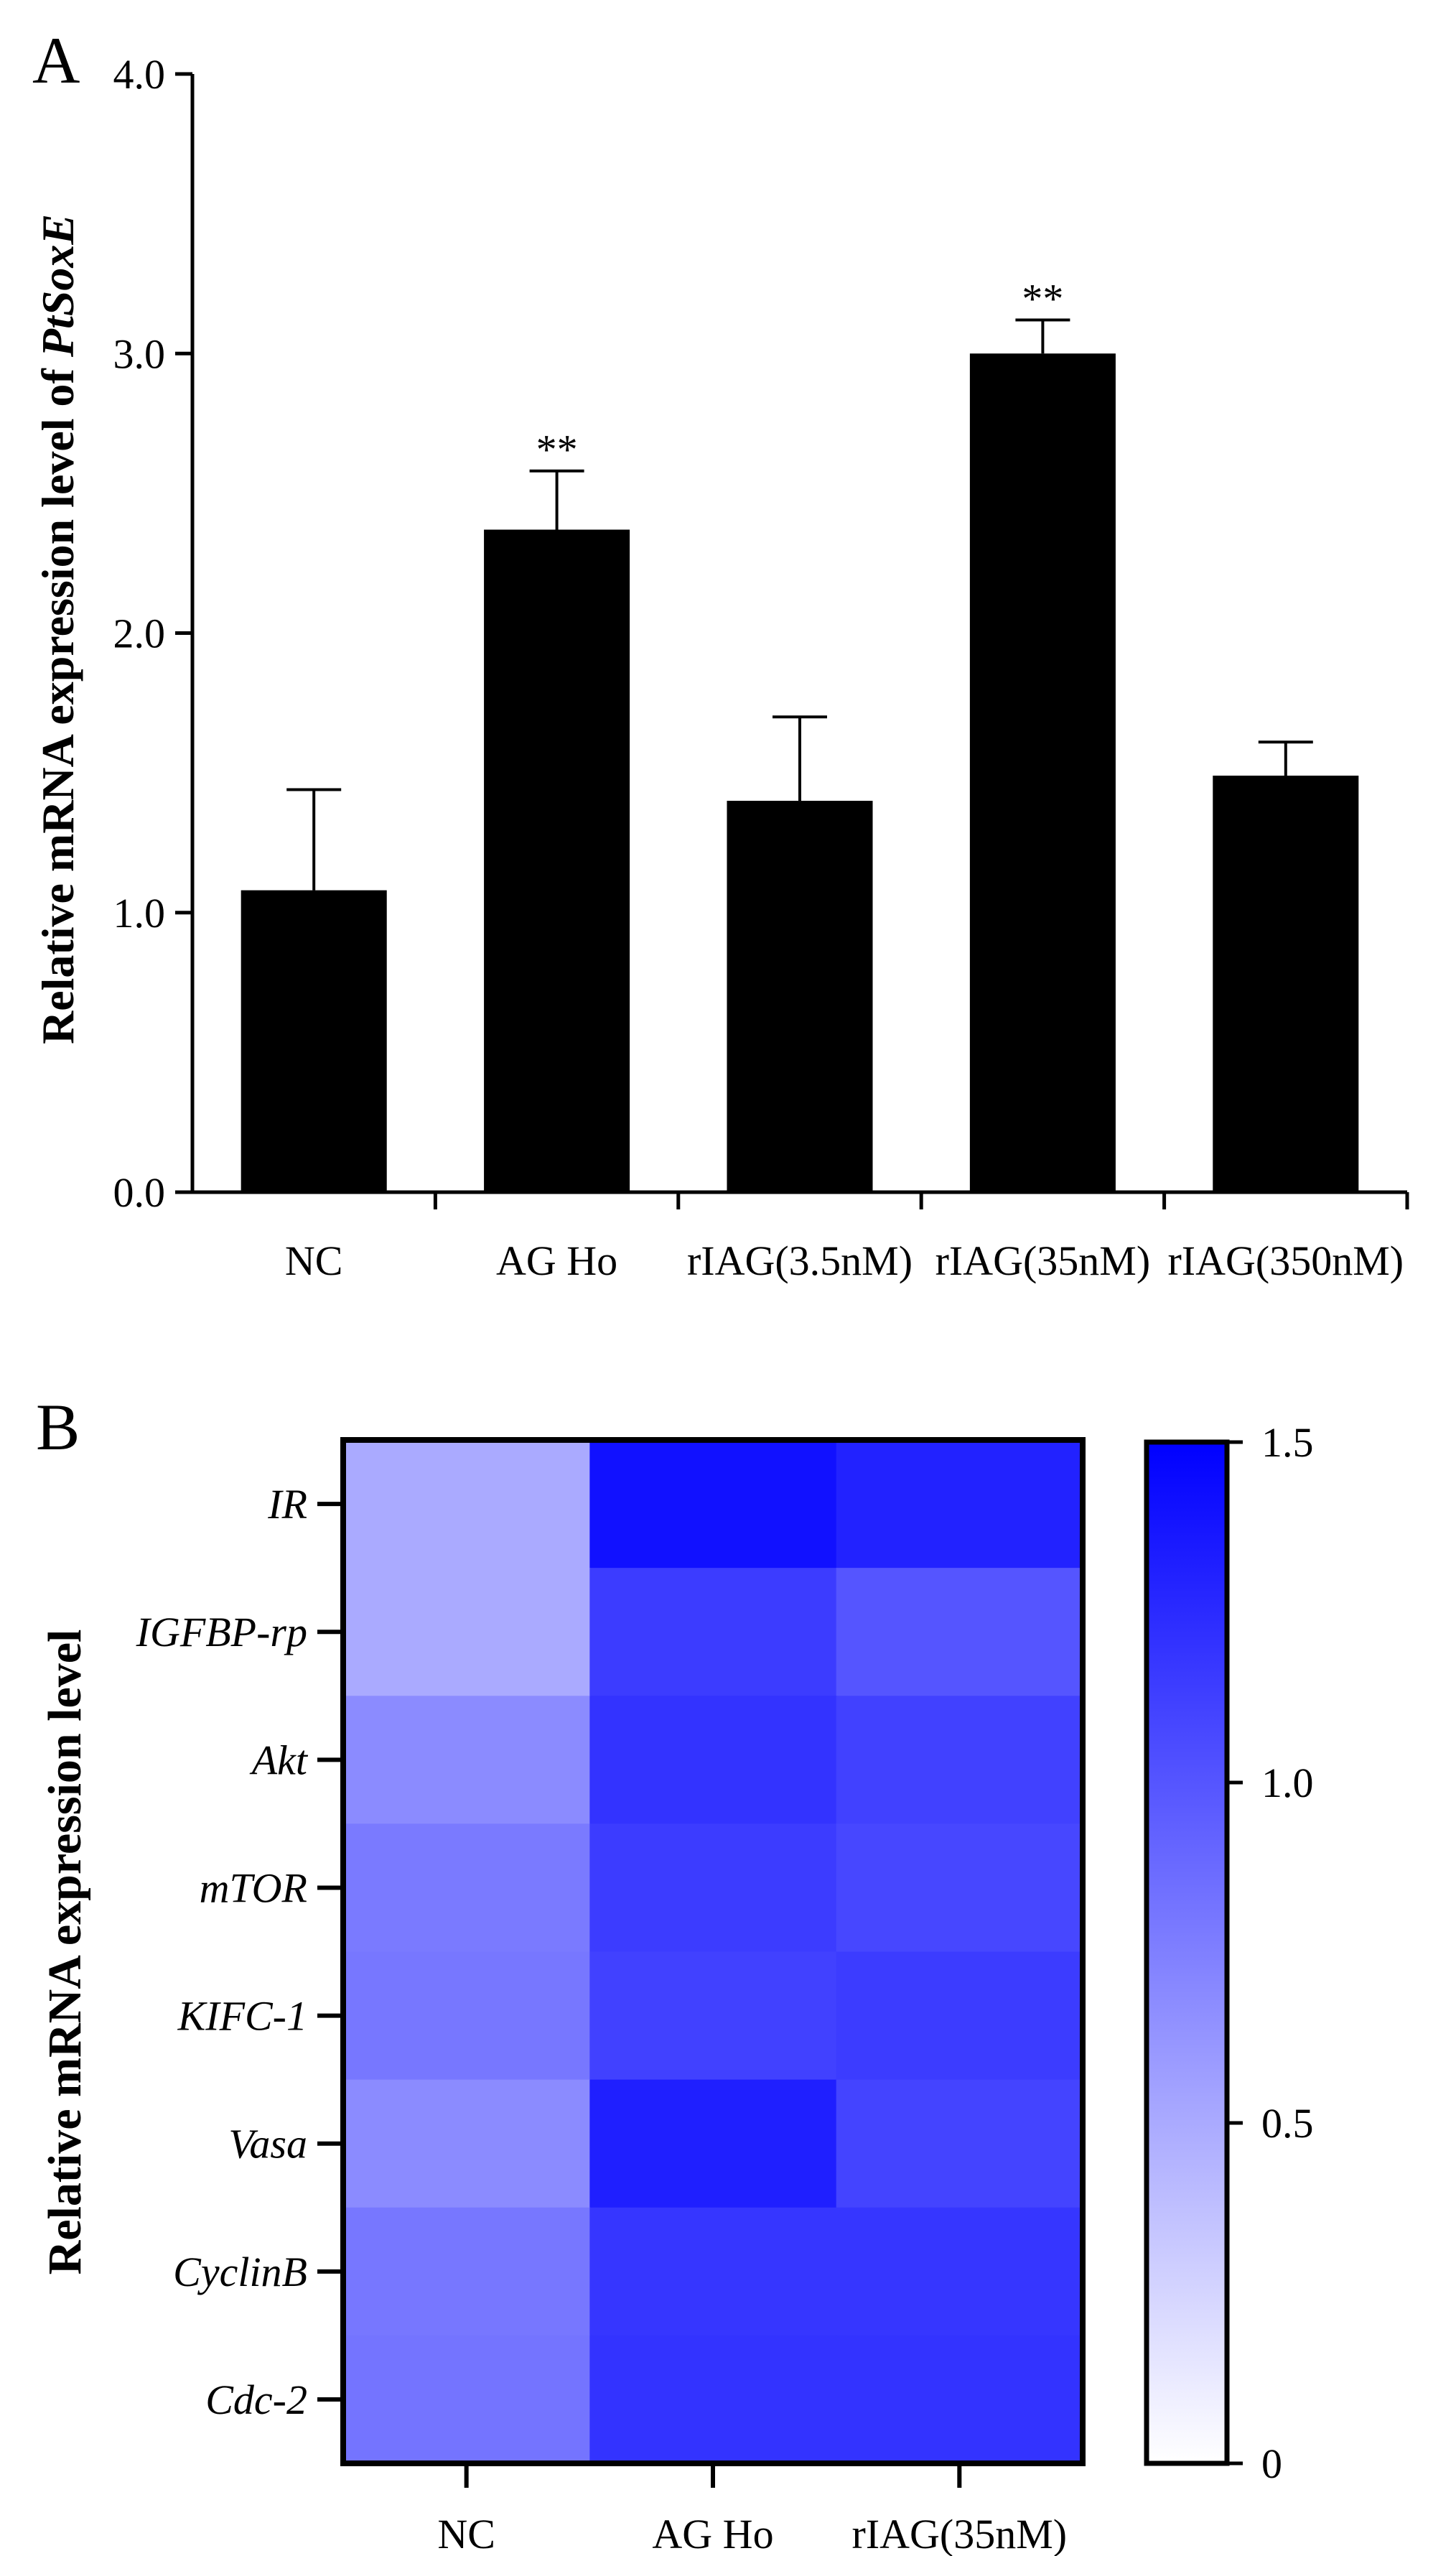 The height and width of the screenshot is (2556, 1456). I want to click on panel-b-colorbar-tick-label: 1.5, so click(1287, 1442).